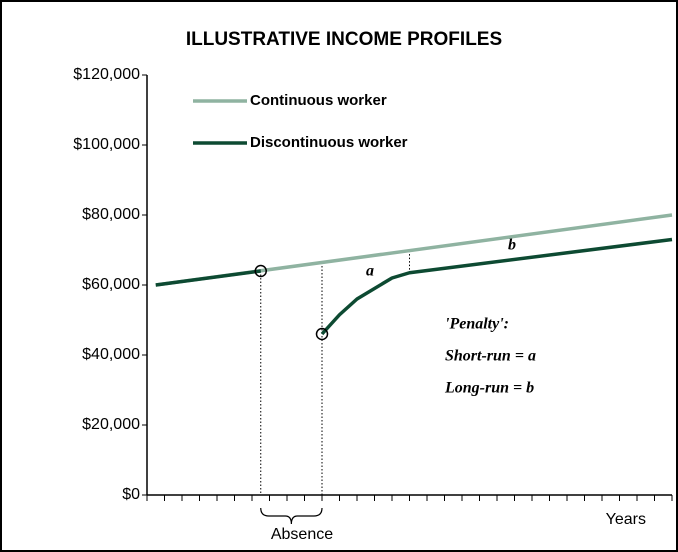 The height and width of the screenshot is (552, 678). What do you see at coordinates (370, 271) in the screenshot?
I see `short-label: a` at bounding box center [370, 271].